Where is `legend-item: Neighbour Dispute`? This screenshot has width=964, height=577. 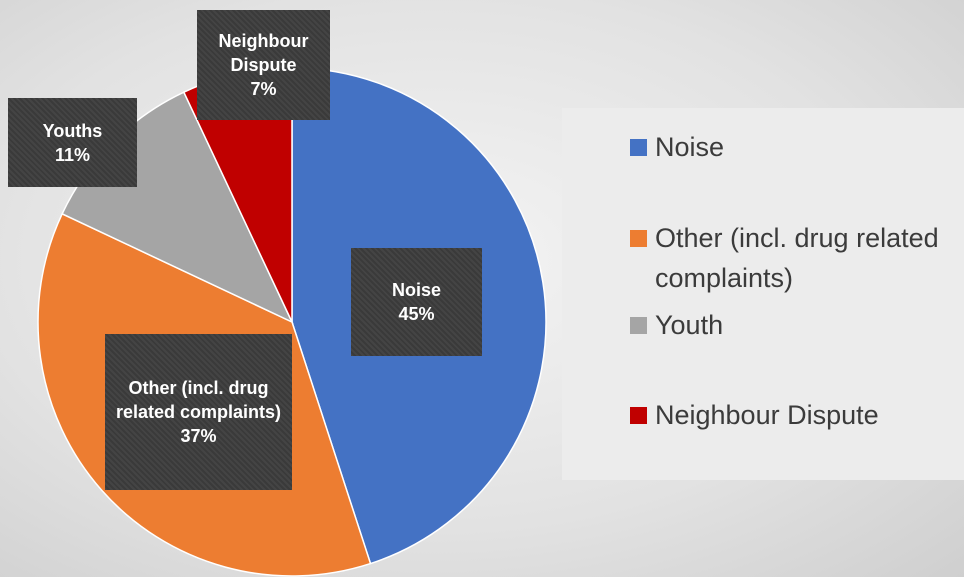
legend-item: Neighbour Dispute is located at coordinates (797, 415).